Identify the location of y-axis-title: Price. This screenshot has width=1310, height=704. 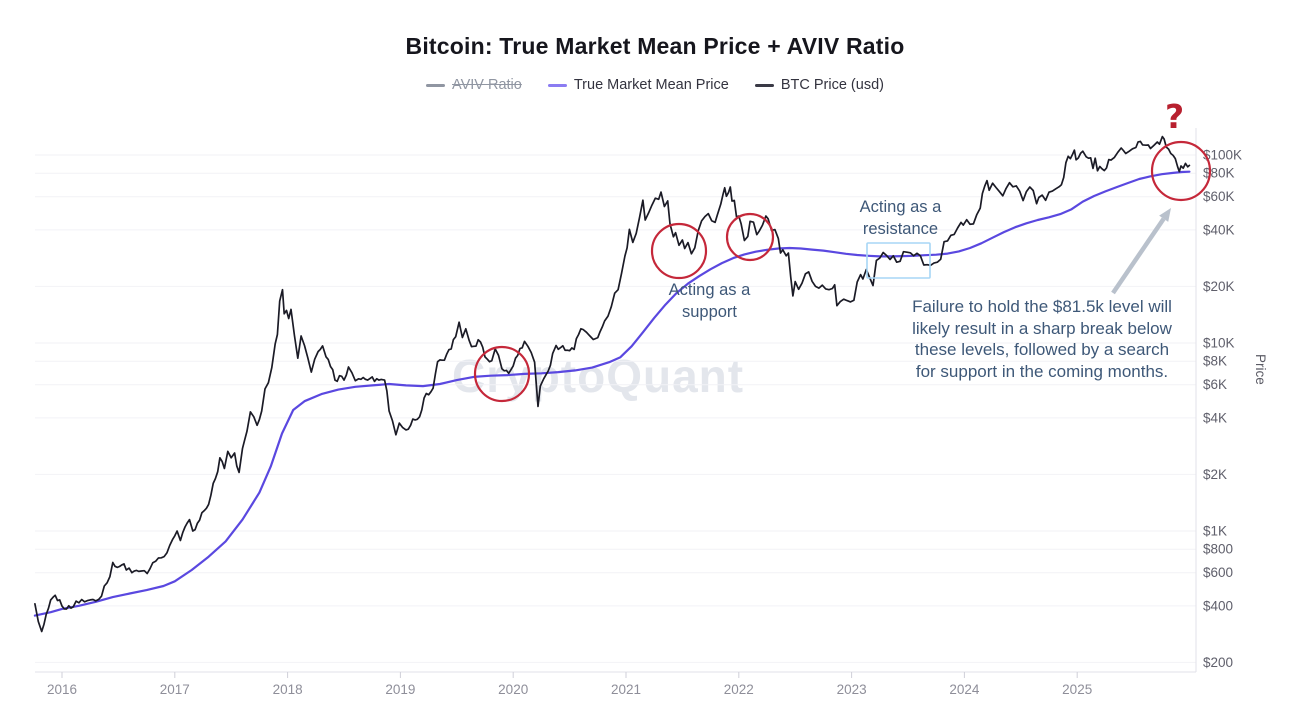
(1260, 369).